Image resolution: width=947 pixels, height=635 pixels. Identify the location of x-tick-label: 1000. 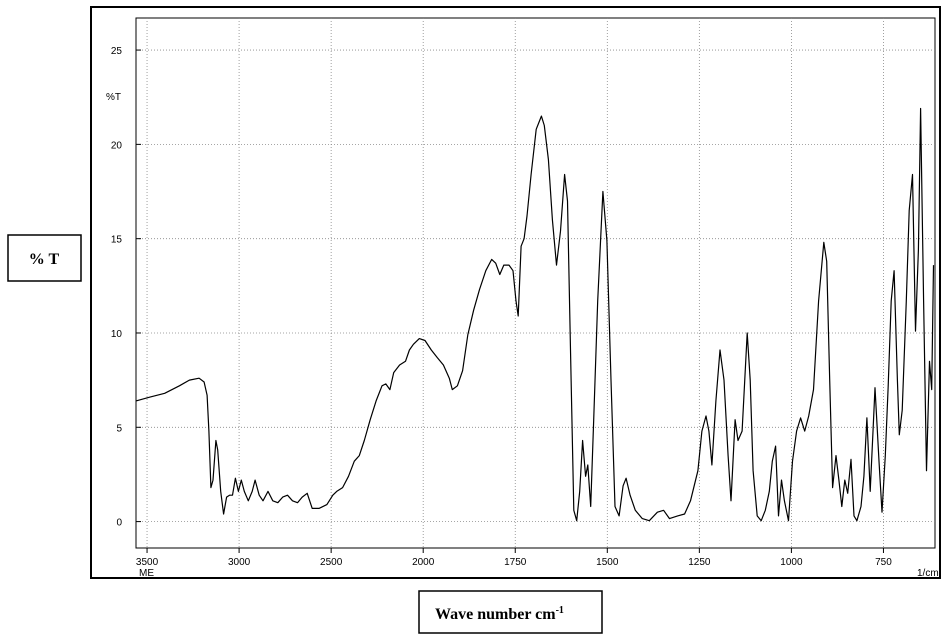
(791, 562).